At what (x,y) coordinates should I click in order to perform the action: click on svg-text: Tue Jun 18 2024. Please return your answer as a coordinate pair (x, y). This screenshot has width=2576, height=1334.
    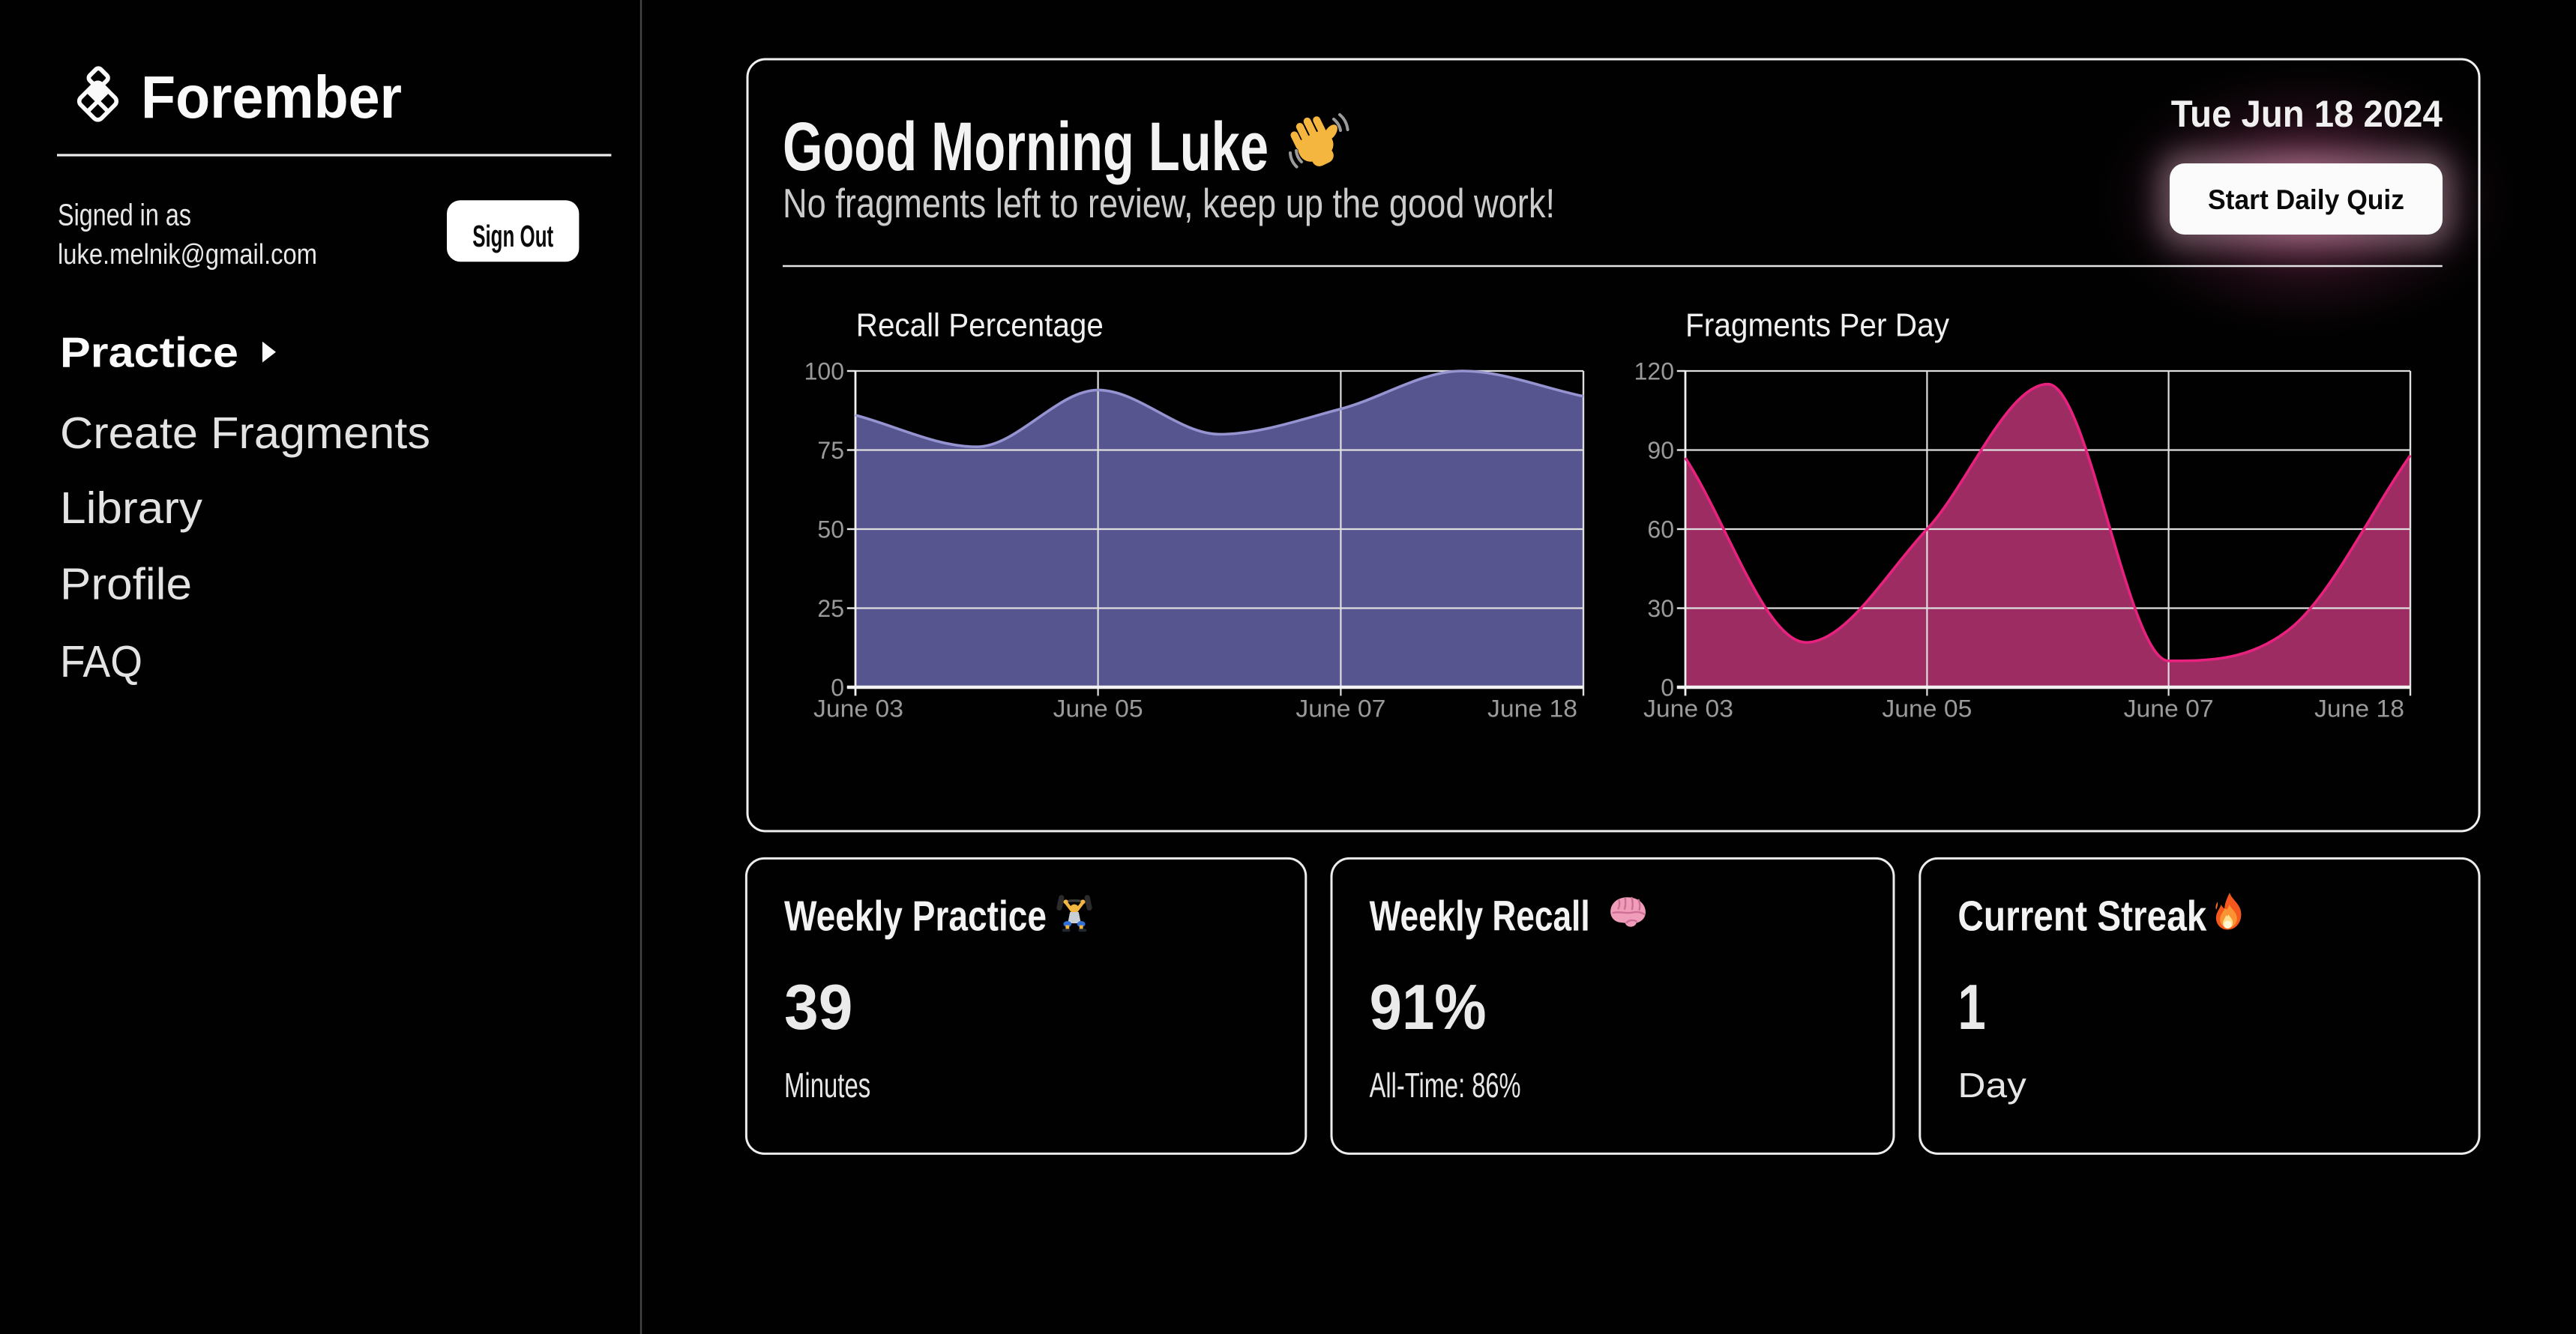
    Looking at the image, I should click on (2307, 113).